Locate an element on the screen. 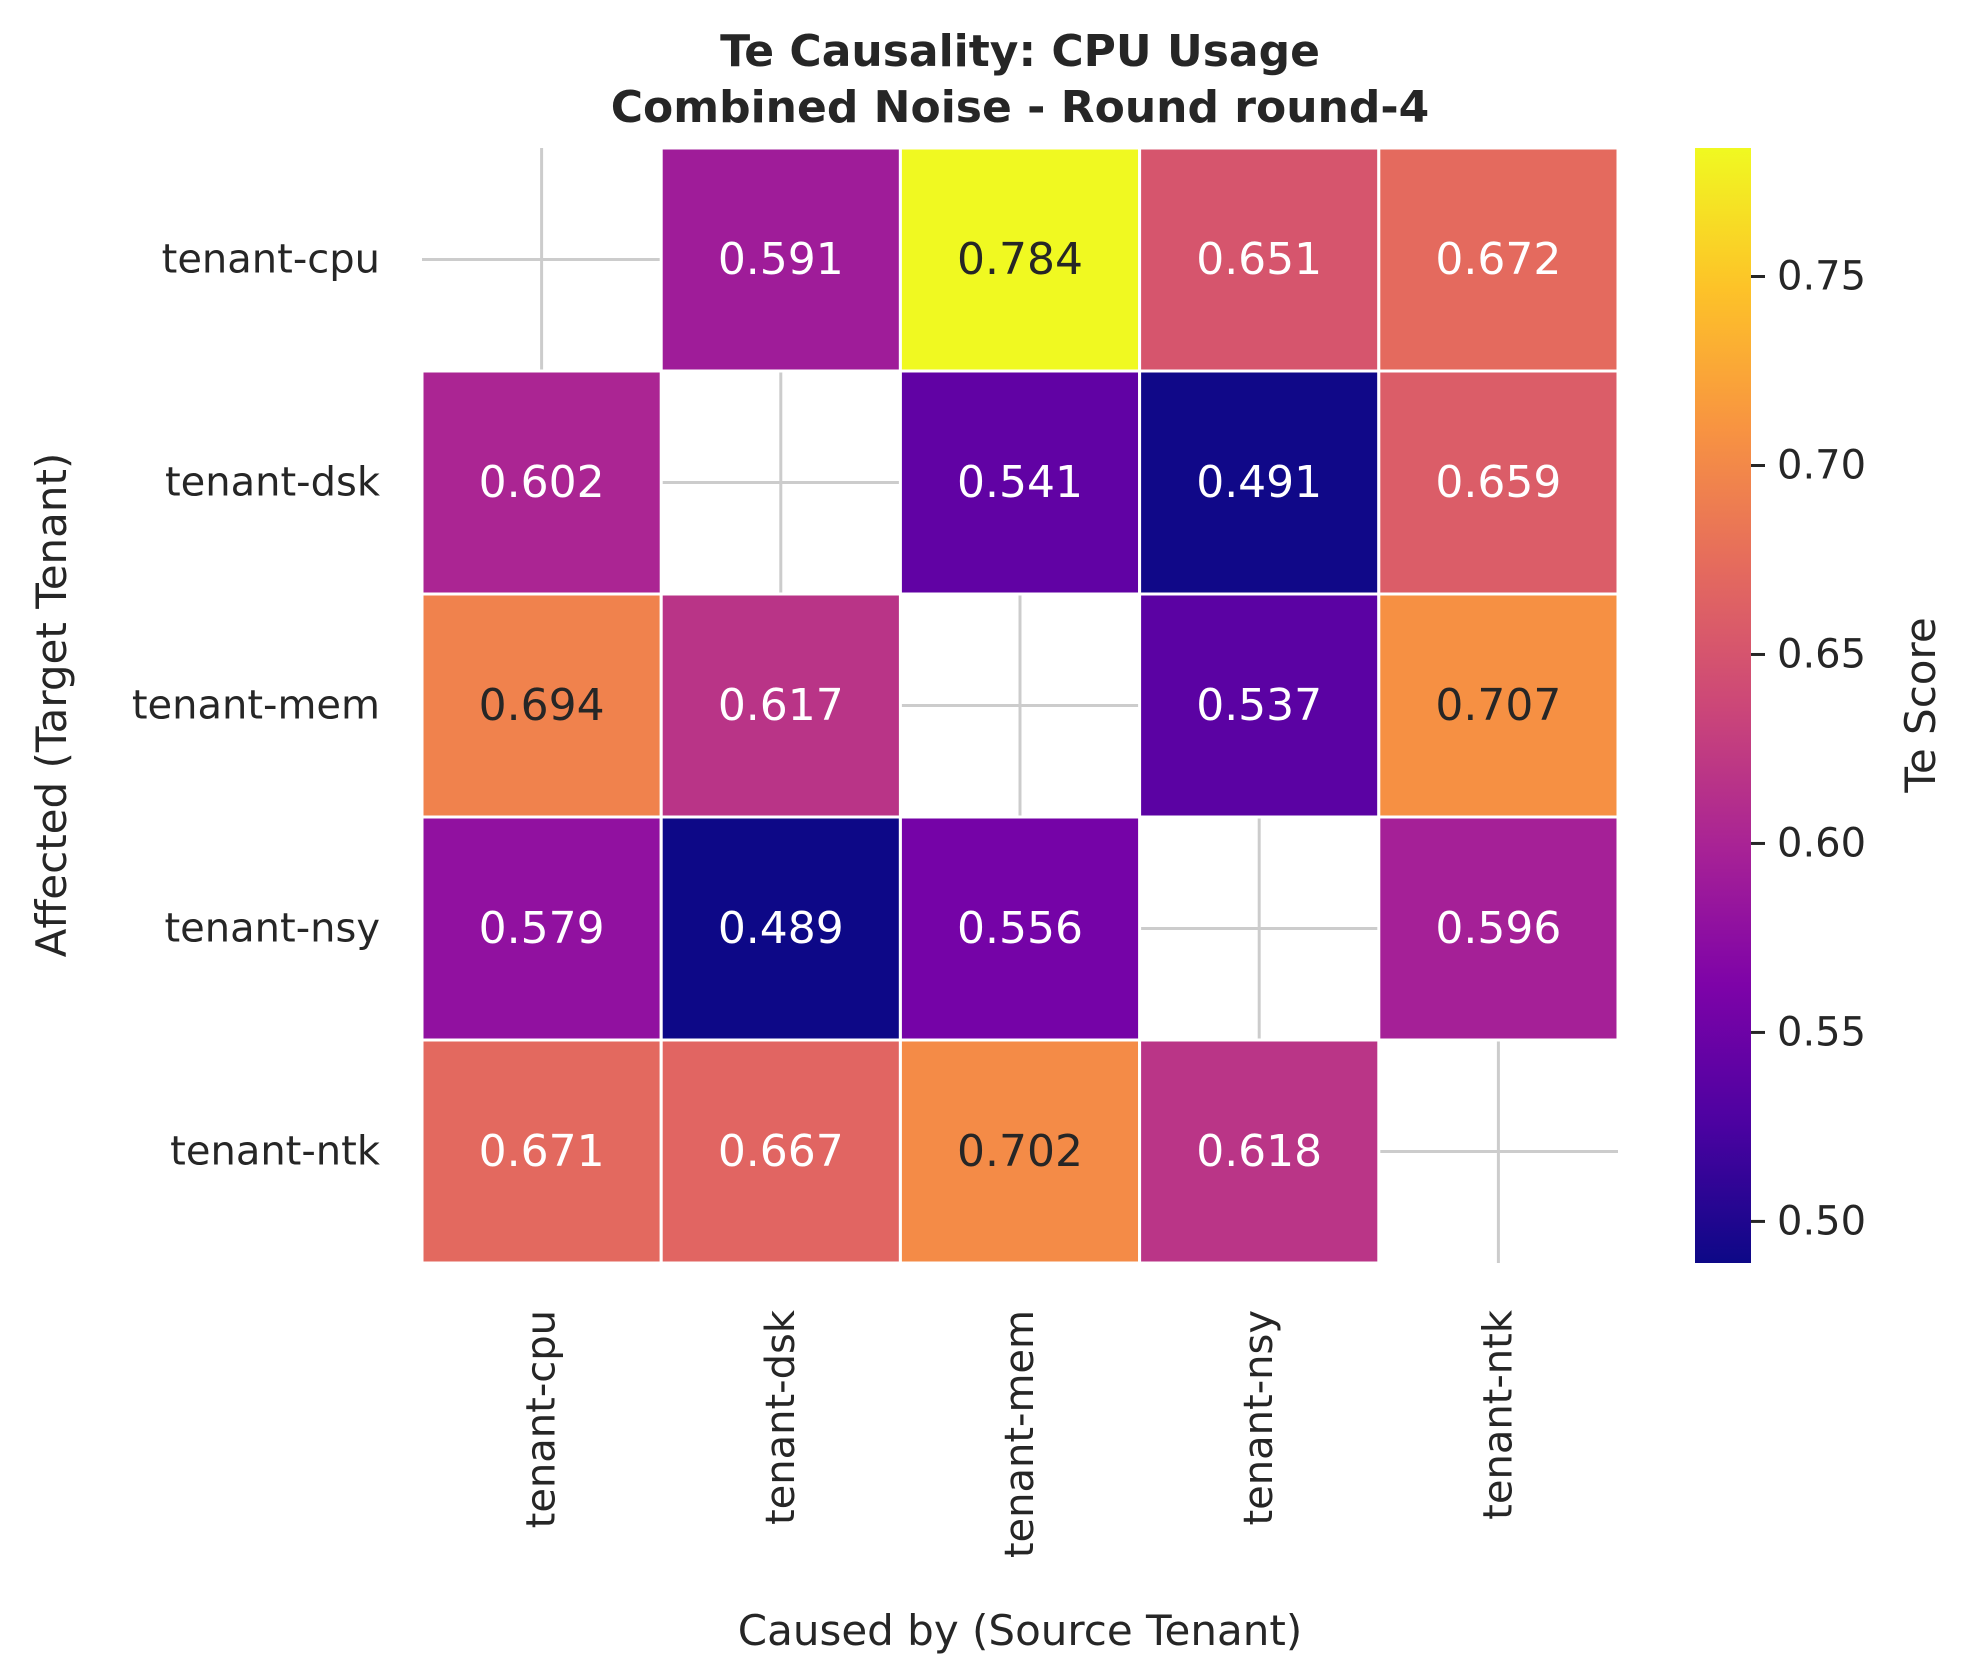  cell-value-label: 0.579 is located at coordinates (542, 928).